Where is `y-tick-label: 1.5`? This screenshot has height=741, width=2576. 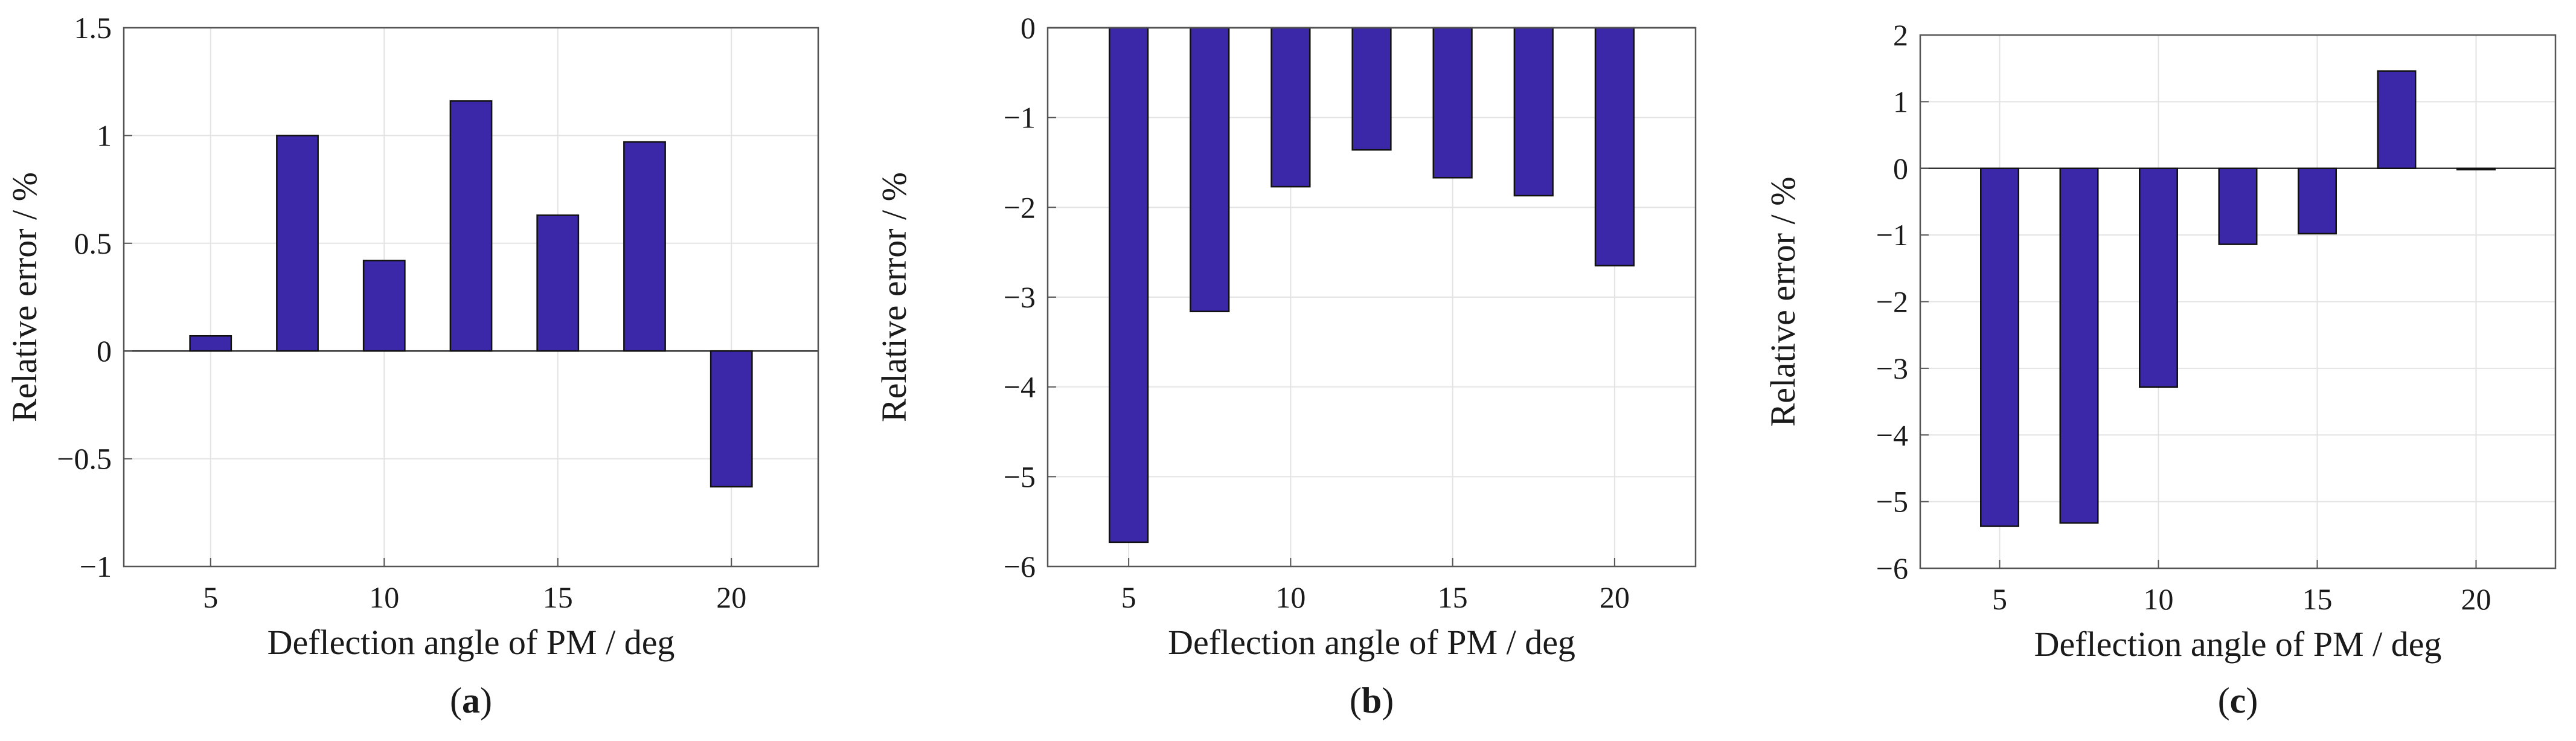 y-tick-label: 1.5 is located at coordinates (93, 28).